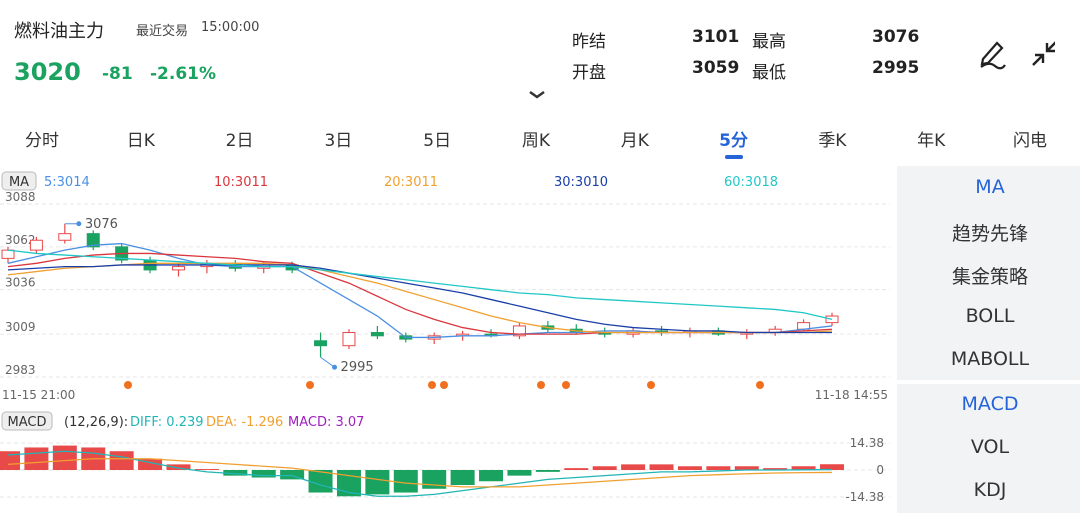  Describe the element at coordinates (101, 224) in the screenshot. I see `annotation: 3076` at that location.